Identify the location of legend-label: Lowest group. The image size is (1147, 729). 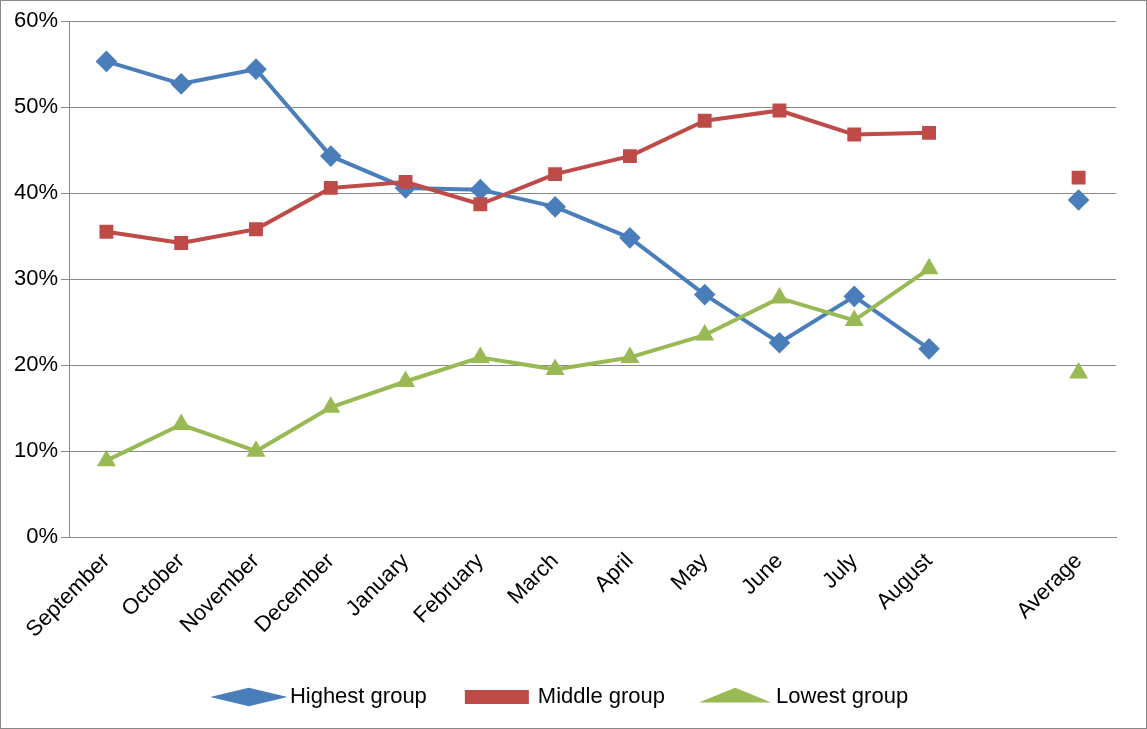
(842, 696).